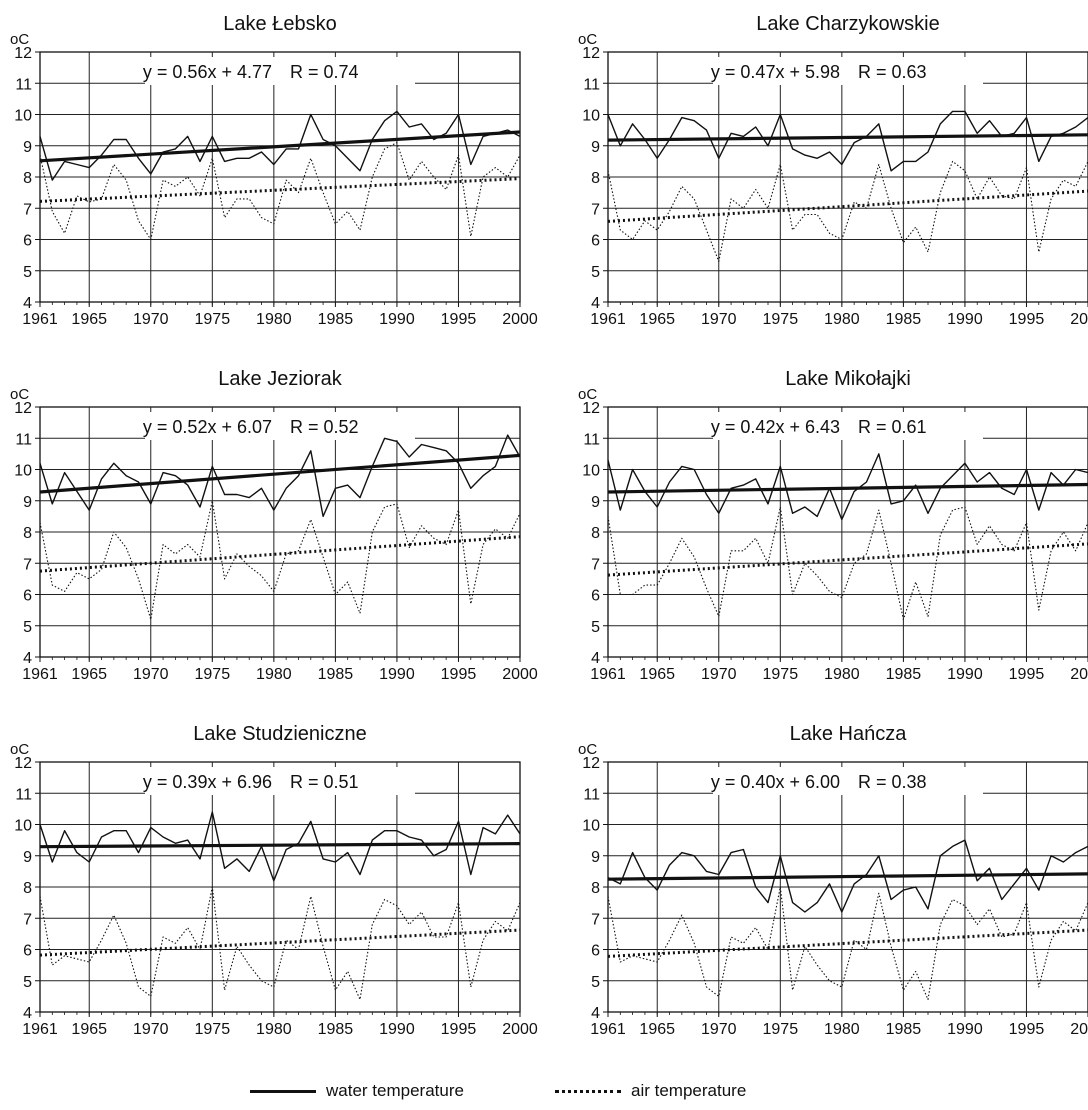  What do you see at coordinates (324, 72) in the screenshot?
I see `correlation-label: R = 0.74` at bounding box center [324, 72].